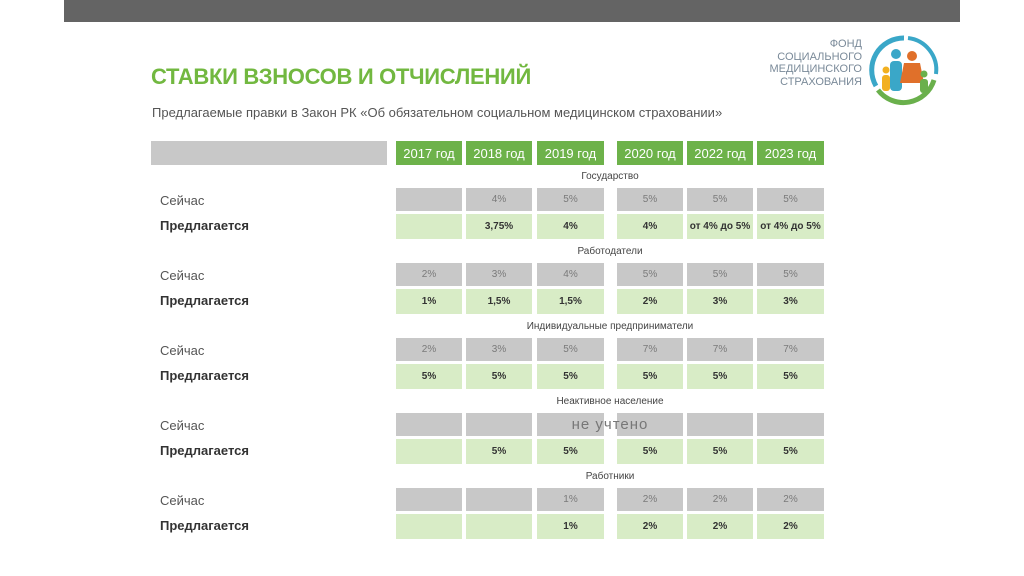 This screenshot has width=1024, height=576. I want to click on cell: 3,75%, so click(499, 226).